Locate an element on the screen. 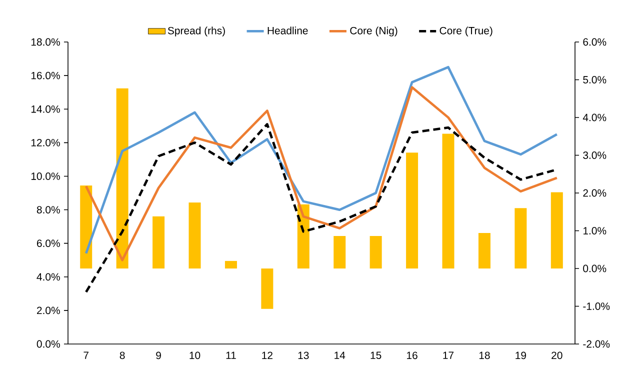 The width and height of the screenshot is (640, 387). x-tick-label: 7 is located at coordinates (86, 355).